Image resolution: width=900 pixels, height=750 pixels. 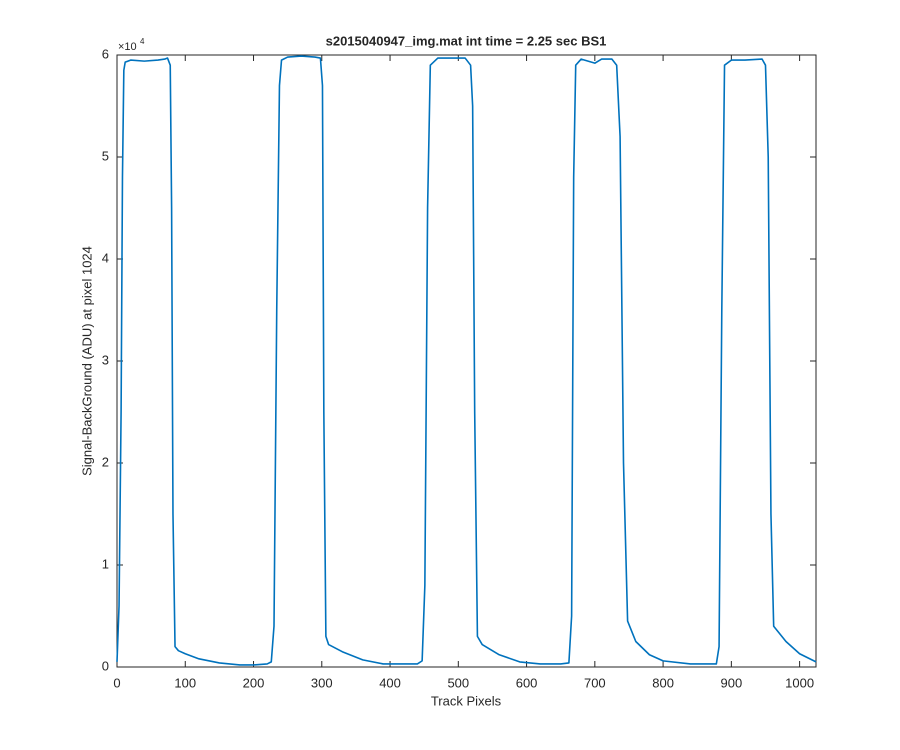 What do you see at coordinates (105, 257) in the screenshot?
I see `y-tick-label: 4` at bounding box center [105, 257].